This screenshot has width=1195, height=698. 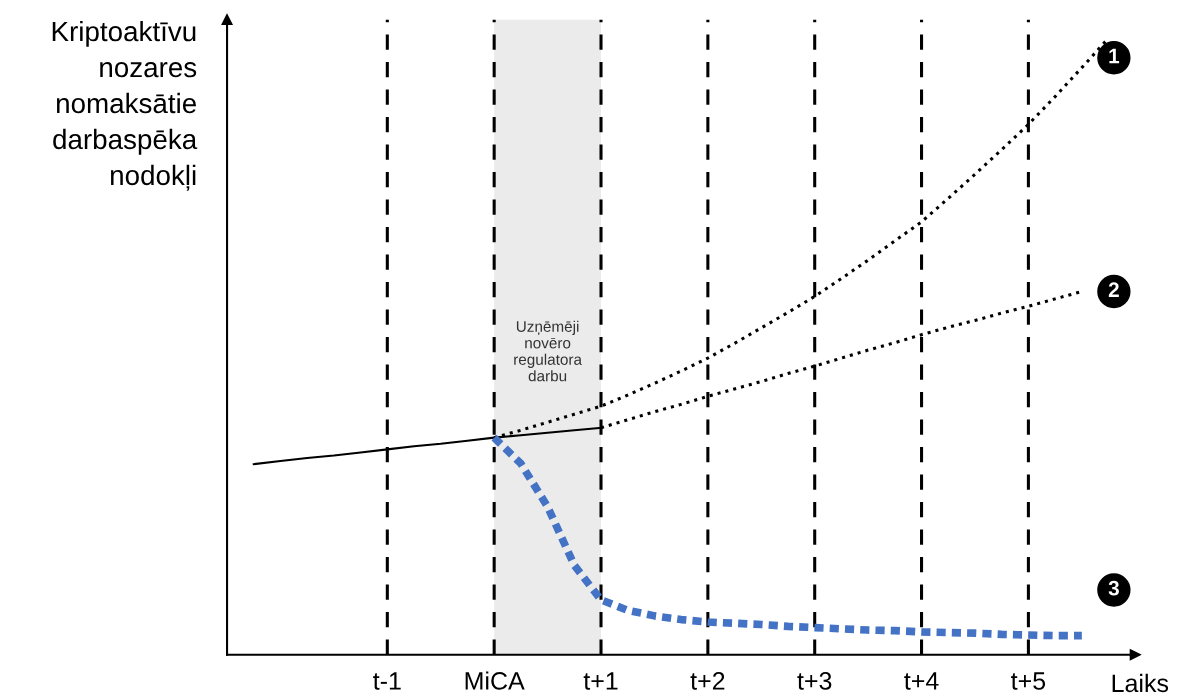 I want to click on x-axis-title: Laiks, so click(x=1140, y=683).